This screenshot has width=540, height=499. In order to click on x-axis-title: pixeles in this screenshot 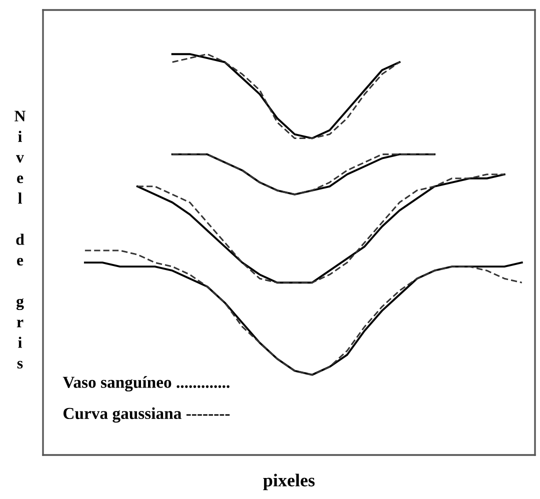, I will do `click(289, 482)`.